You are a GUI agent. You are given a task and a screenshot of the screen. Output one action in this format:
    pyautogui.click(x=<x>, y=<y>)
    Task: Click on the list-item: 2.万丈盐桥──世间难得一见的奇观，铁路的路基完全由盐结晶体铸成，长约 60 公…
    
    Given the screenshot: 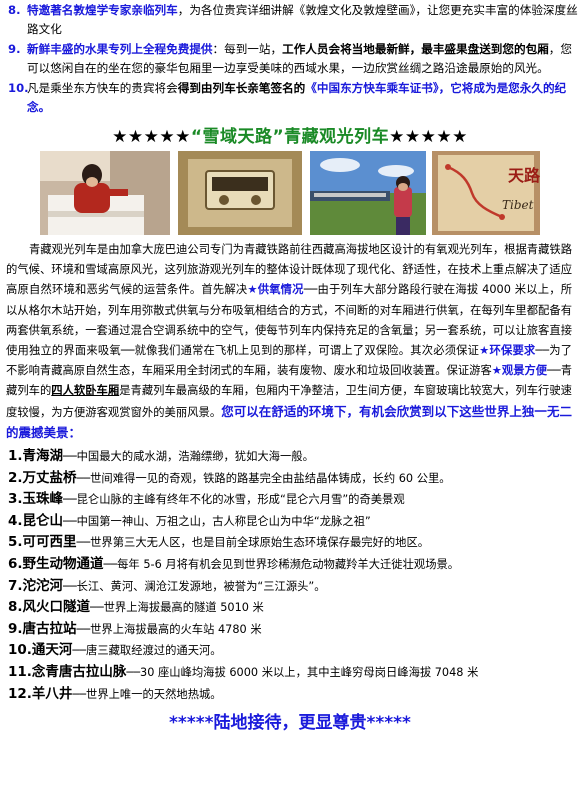 What is the action you would take?
    pyautogui.click(x=294, y=479)
    